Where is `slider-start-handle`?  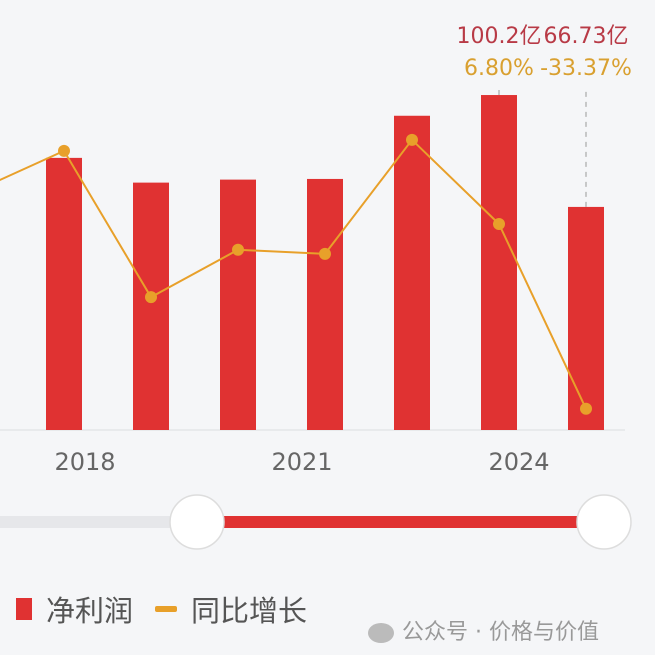
slider-start-handle is located at coordinates (197, 522).